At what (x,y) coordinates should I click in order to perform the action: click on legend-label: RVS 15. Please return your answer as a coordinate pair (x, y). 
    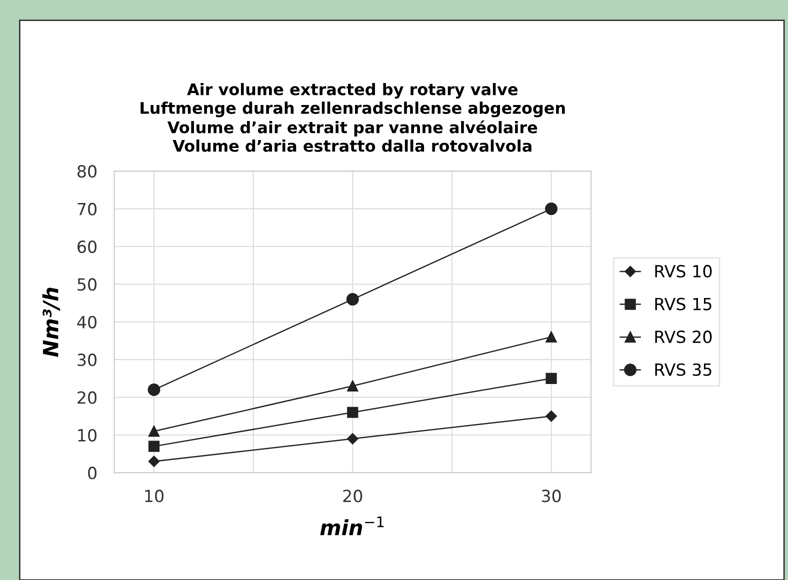
    Looking at the image, I should click on (683, 304).